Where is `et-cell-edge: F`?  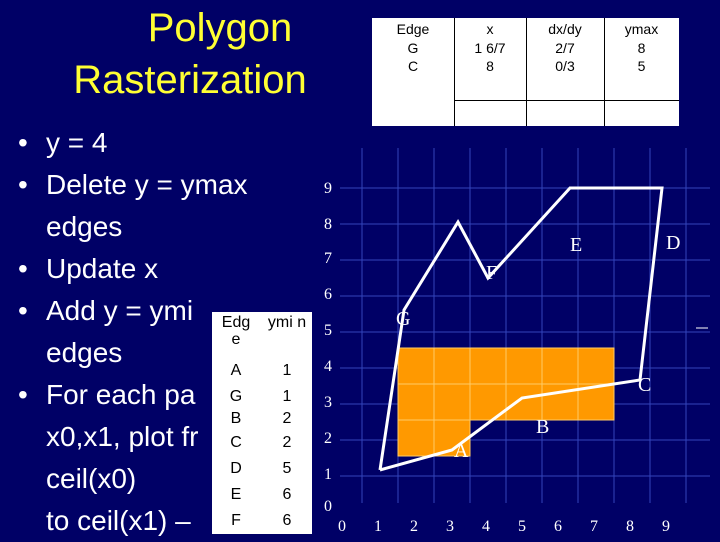
et-cell-edge: F is located at coordinates (236, 520).